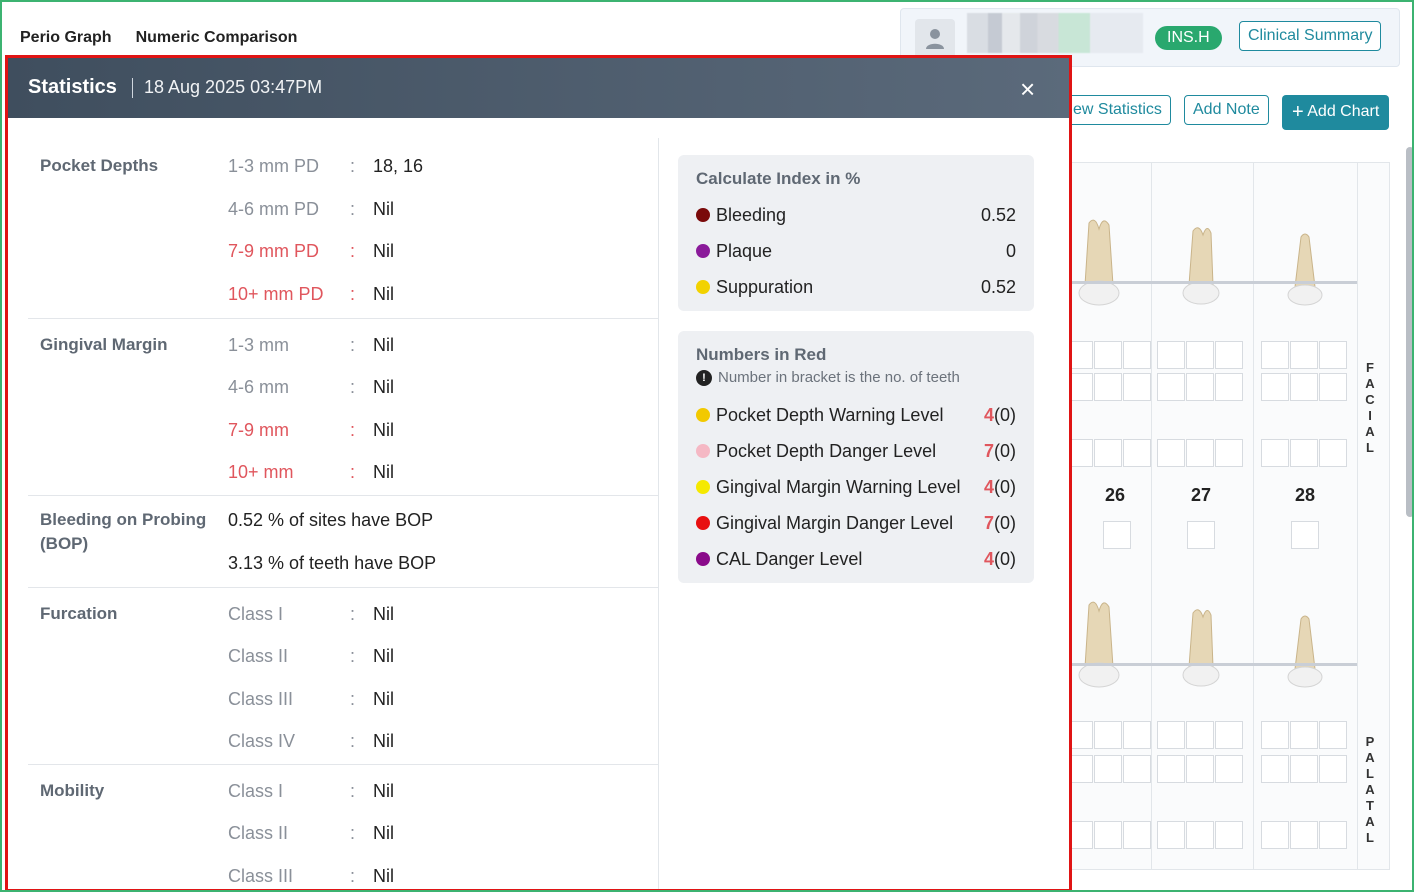 The width and height of the screenshot is (1414, 892). Describe the element at coordinates (1099, 516) in the screenshot. I see `tooth-column: 26` at that location.